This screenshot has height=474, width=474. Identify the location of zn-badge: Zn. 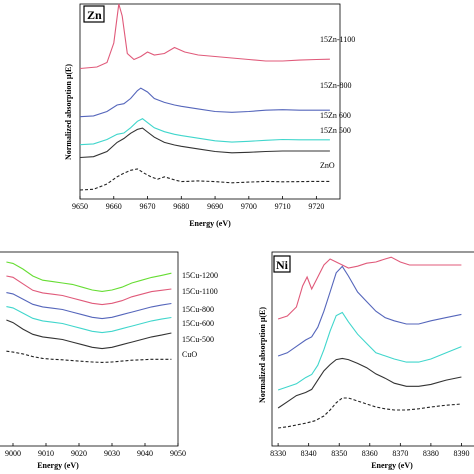
(94, 14).